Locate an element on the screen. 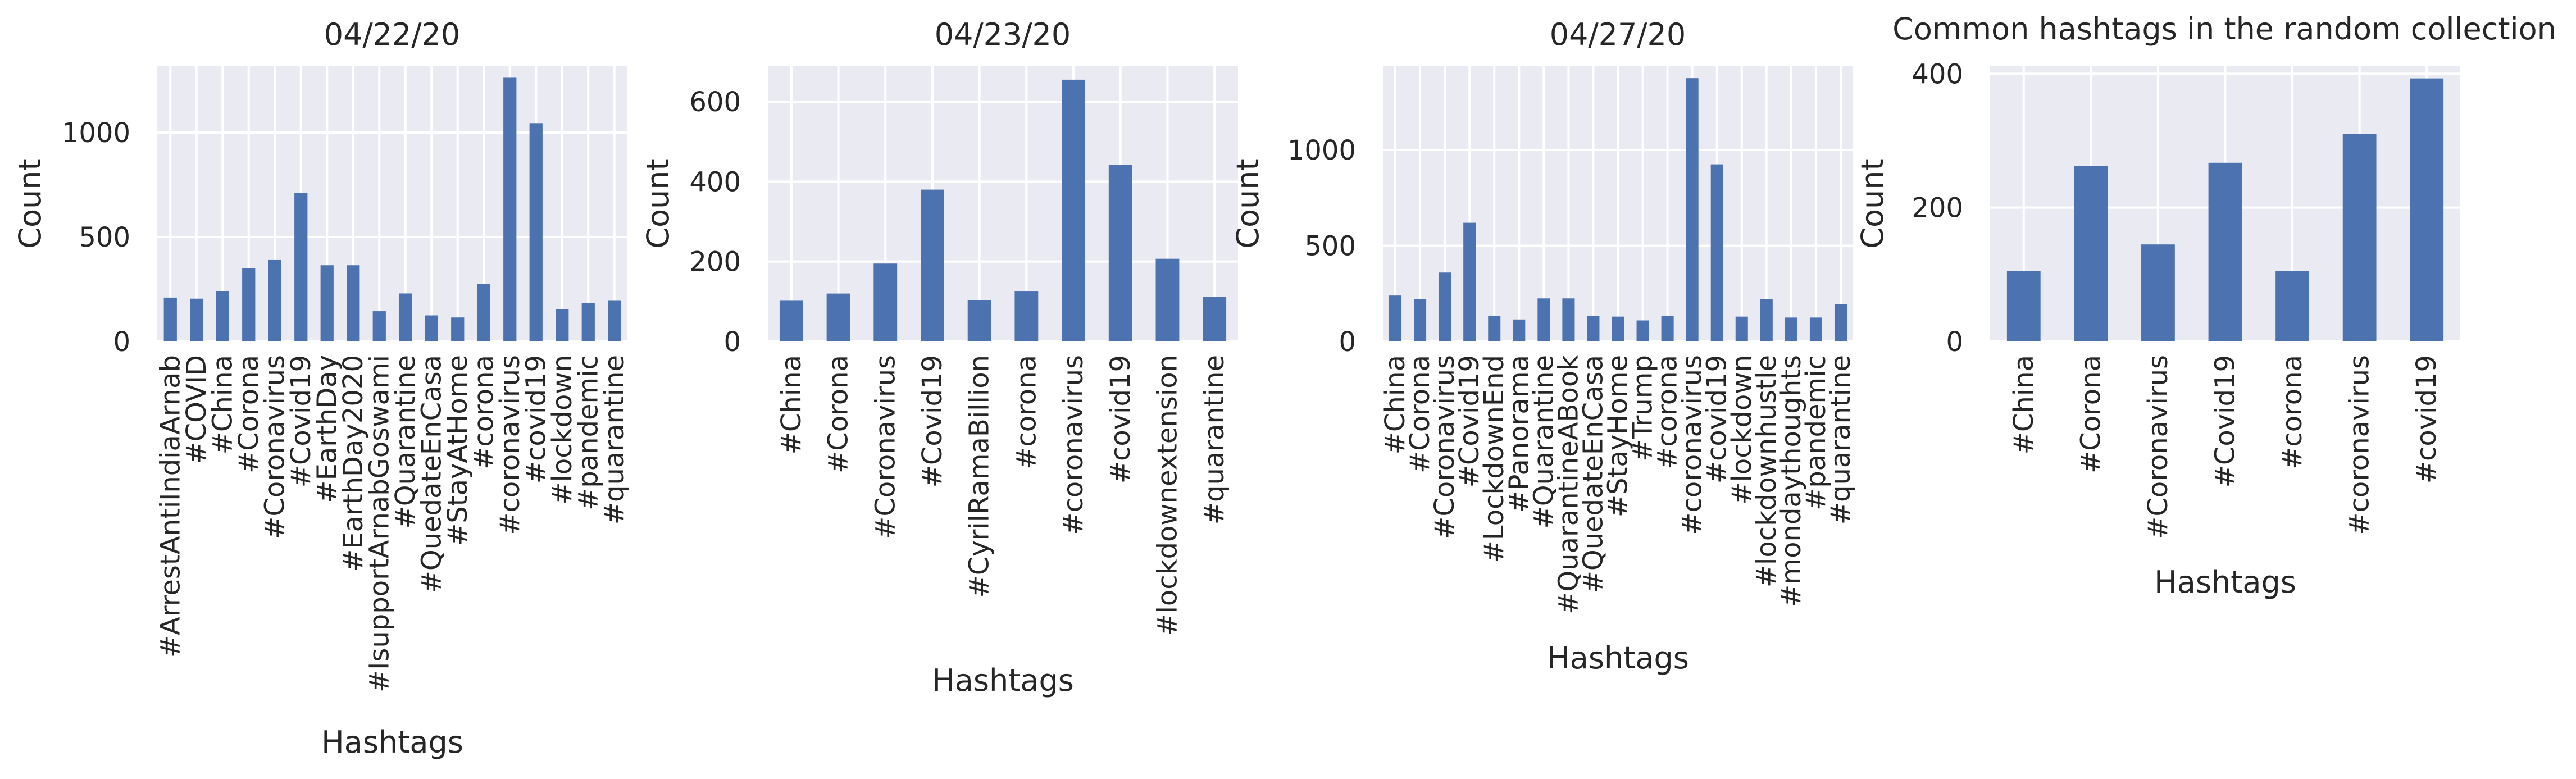 This screenshot has width=2576, height=779. chart1-x-tick-label: #pandemic is located at coordinates (588, 433).